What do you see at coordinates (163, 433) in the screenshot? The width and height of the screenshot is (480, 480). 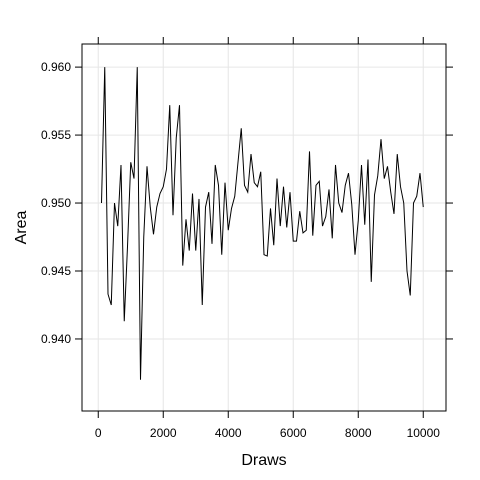 I see `x-tick-label: 2000` at bounding box center [163, 433].